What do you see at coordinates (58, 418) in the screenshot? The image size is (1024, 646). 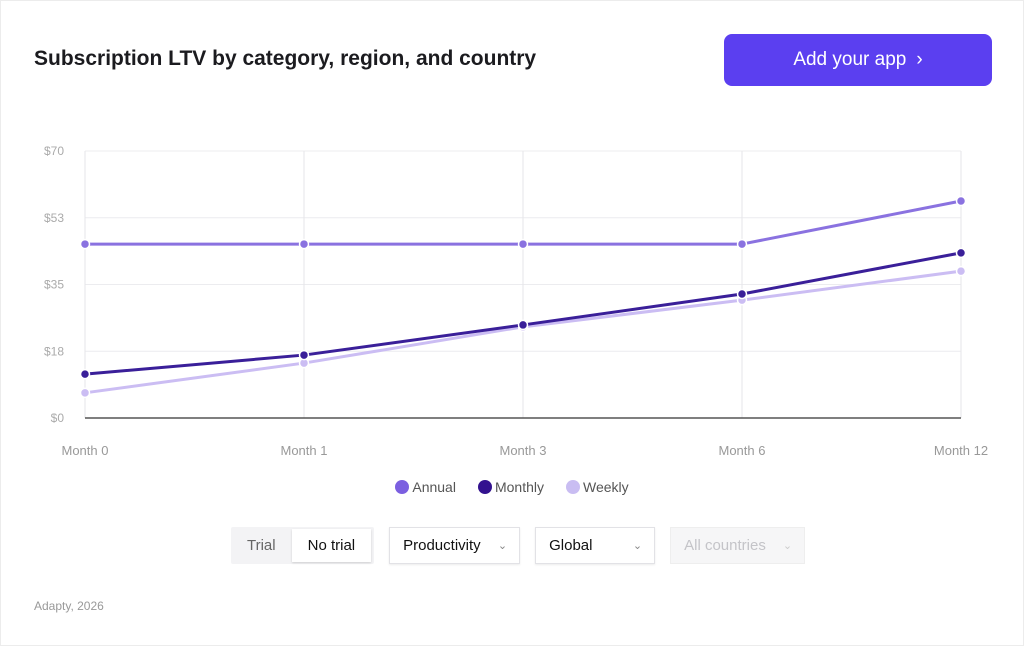 I see `y-tick-label: $0` at bounding box center [58, 418].